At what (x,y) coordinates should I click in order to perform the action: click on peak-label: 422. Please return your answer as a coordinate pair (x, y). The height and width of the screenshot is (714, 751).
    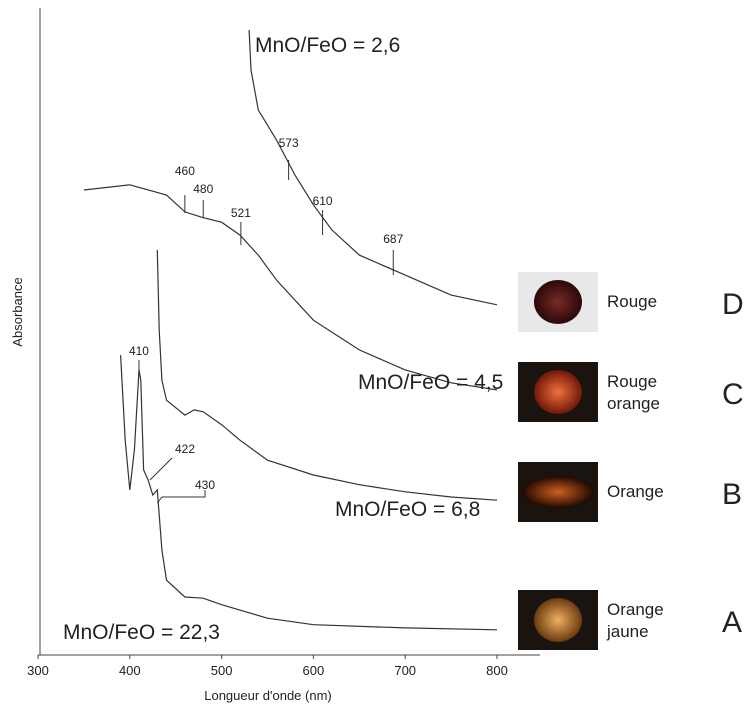
    Looking at the image, I should click on (185, 449).